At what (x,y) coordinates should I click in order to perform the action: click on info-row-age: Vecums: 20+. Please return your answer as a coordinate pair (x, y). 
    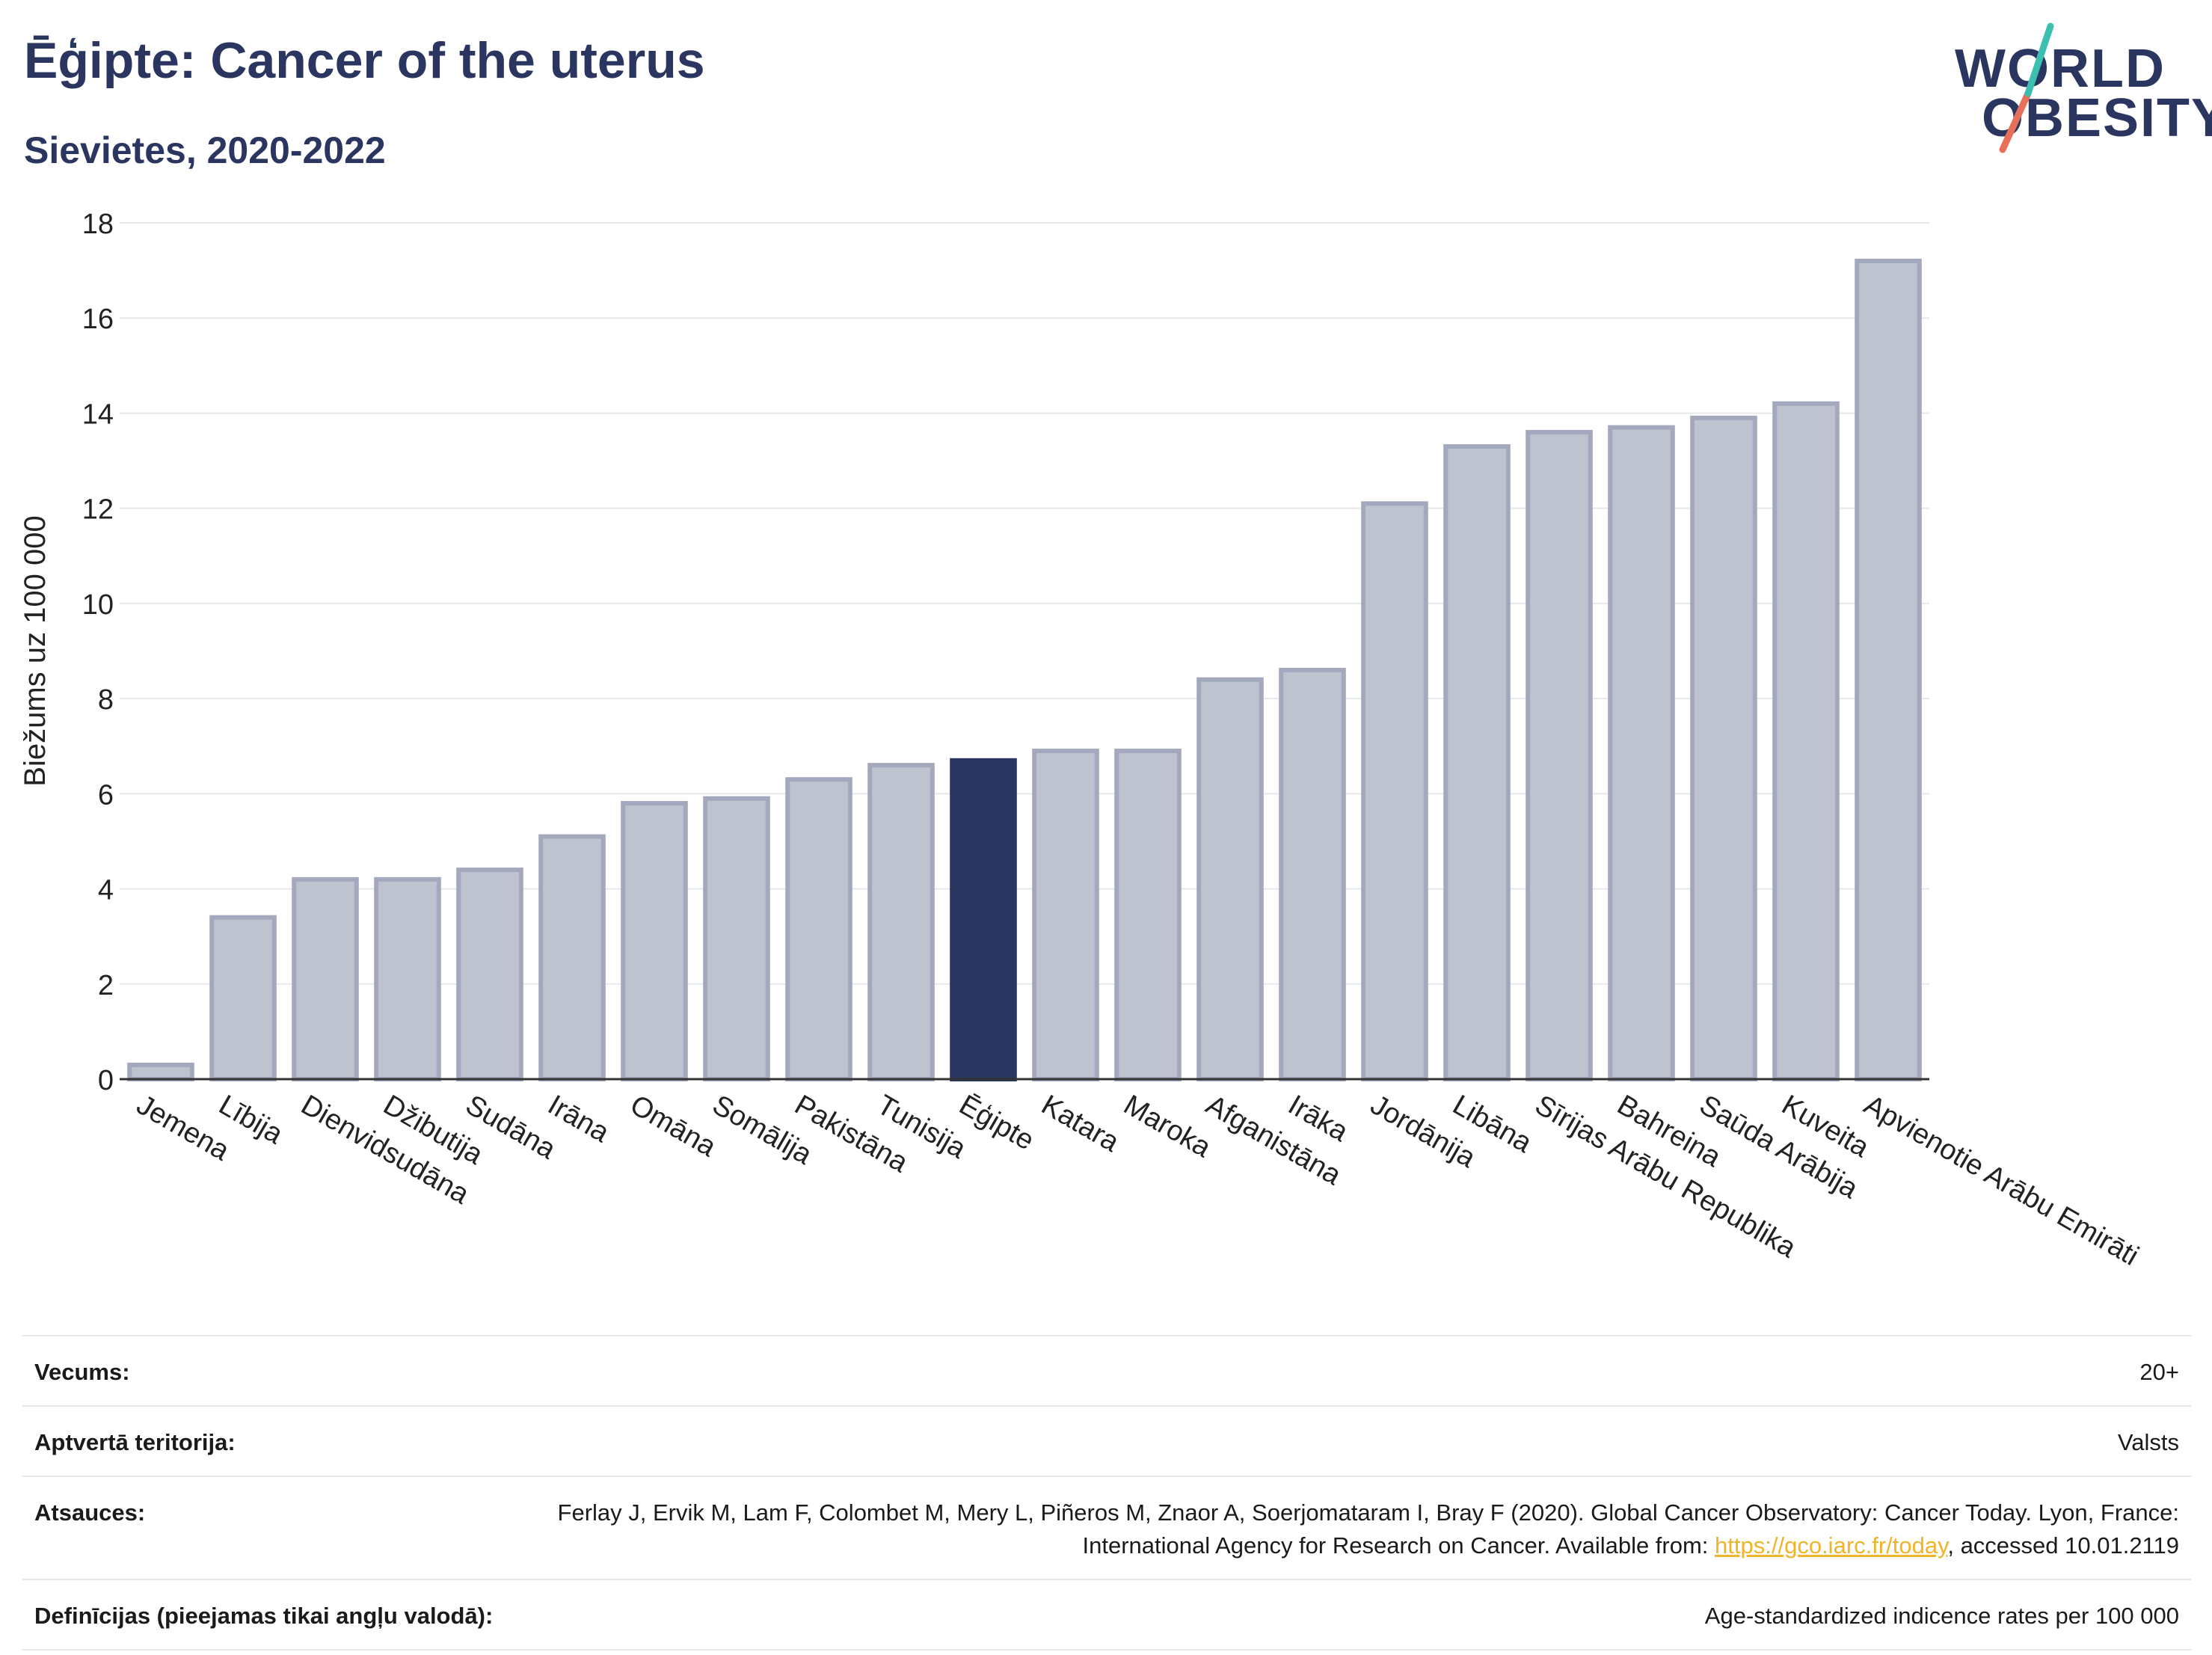
    Looking at the image, I should click on (1106, 1371).